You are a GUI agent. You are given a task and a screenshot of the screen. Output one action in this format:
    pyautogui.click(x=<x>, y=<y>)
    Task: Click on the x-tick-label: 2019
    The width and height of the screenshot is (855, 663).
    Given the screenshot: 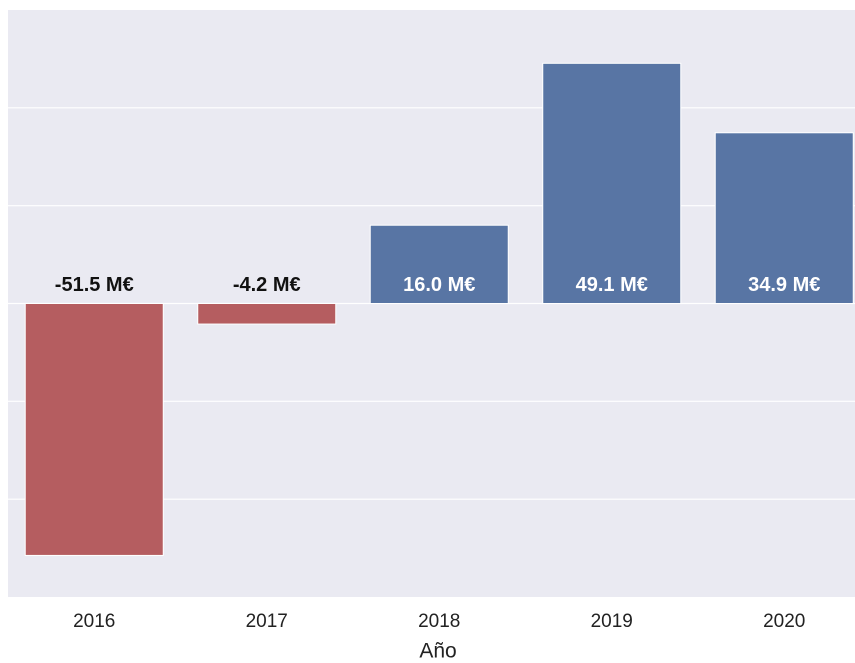 What is the action you would take?
    pyautogui.click(x=612, y=621)
    